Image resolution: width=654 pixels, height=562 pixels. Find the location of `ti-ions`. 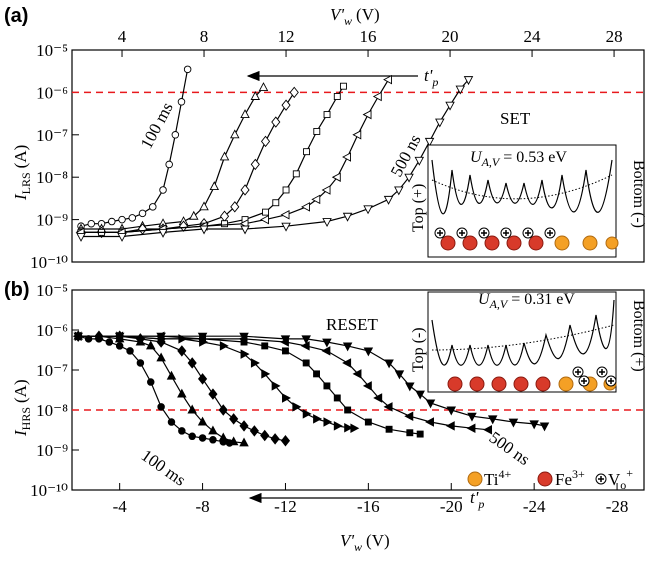

ti-ions is located at coordinates (586, 243).